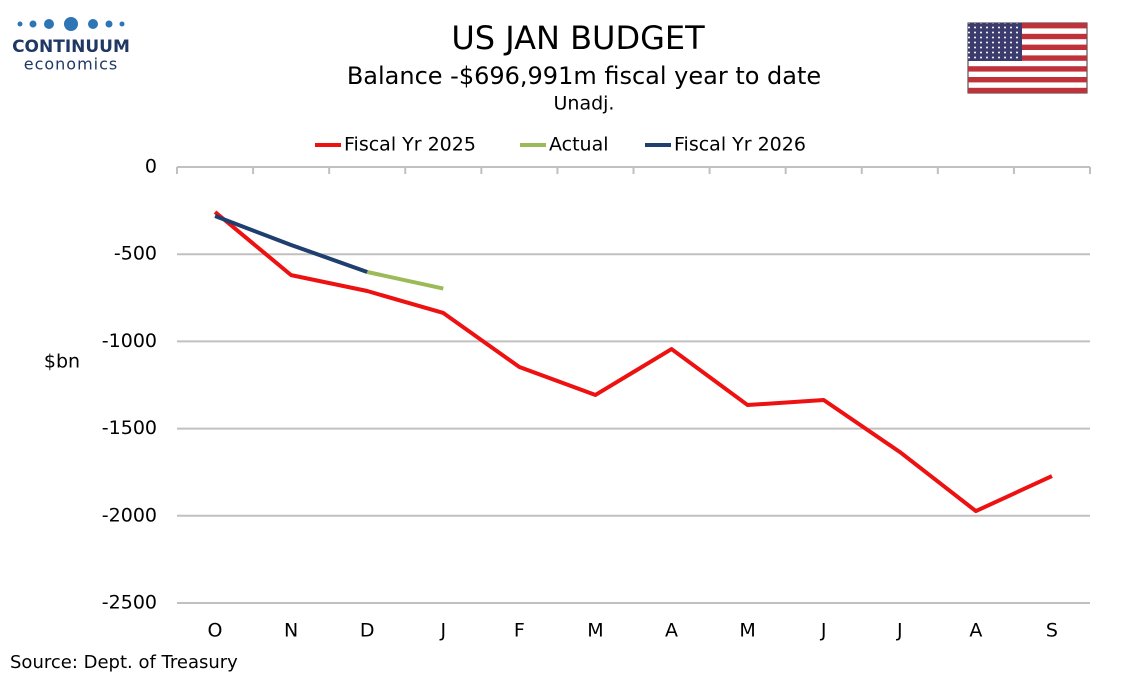 The image size is (1134, 680). What do you see at coordinates (291, 631) in the screenshot?
I see `x-tick-label: N` at bounding box center [291, 631].